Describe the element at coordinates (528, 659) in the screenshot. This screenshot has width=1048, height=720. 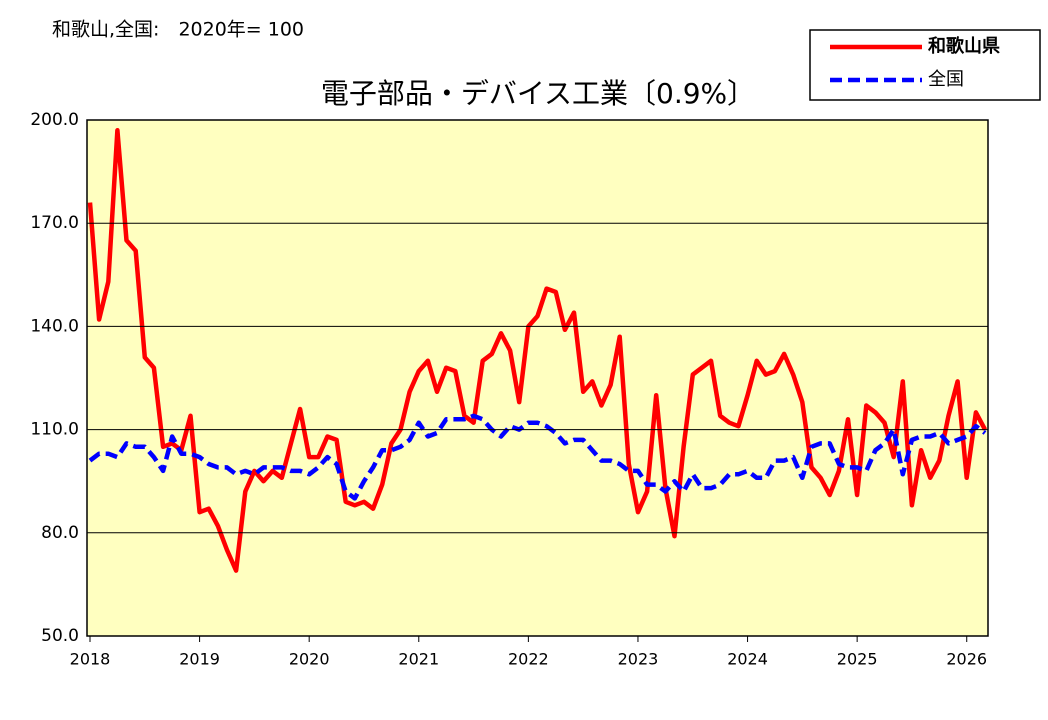
I see `x-tick-label: 2022` at that location.